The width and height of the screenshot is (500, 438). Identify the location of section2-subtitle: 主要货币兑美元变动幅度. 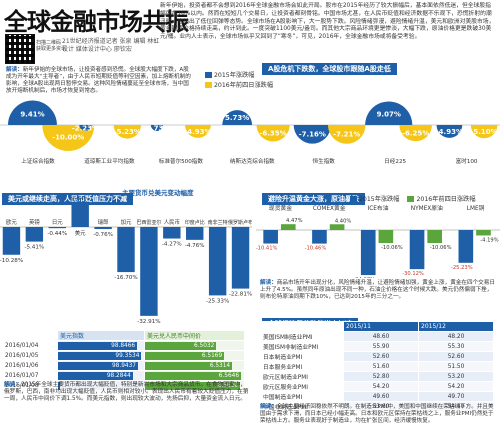
(158, 193).